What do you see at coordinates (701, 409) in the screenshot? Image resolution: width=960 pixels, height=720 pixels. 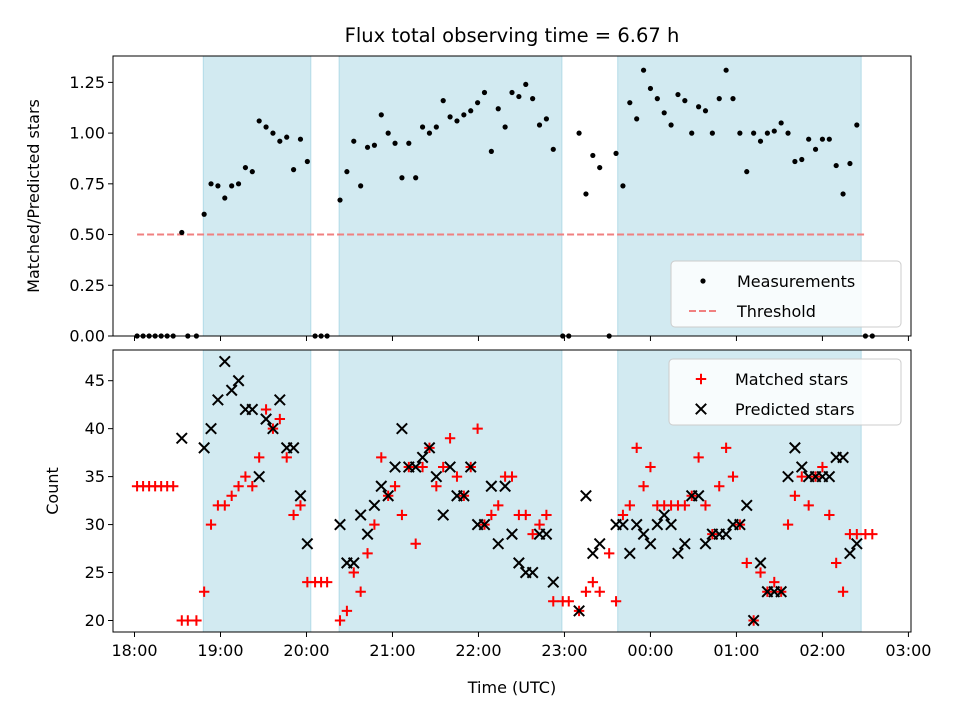 I see `legend-marker-predicted-stars` at bounding box center [701, 409].